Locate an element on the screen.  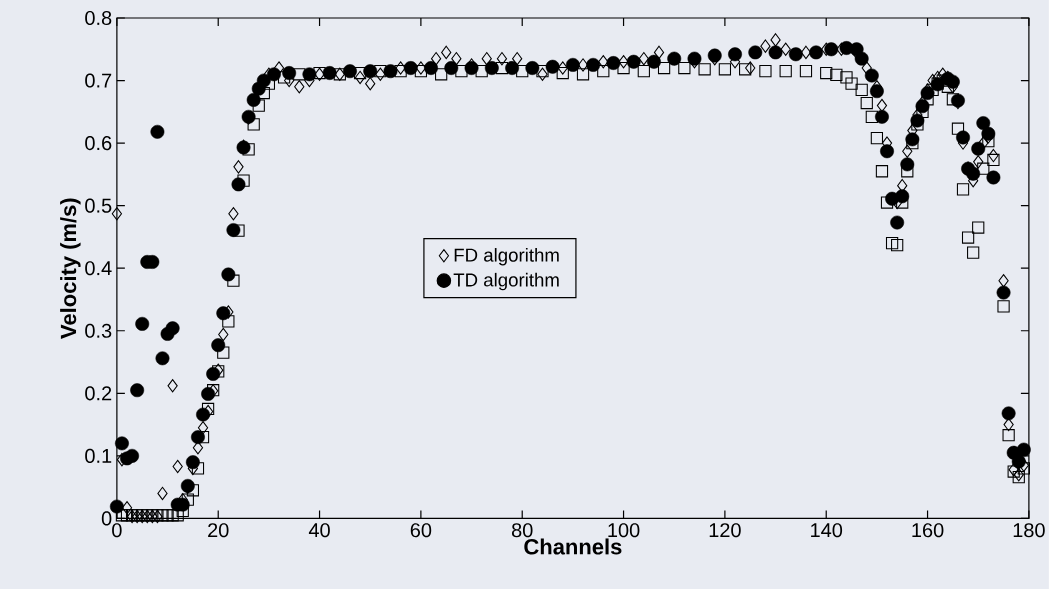
x-tick-label: 40 is located at coordinates (319, 530).